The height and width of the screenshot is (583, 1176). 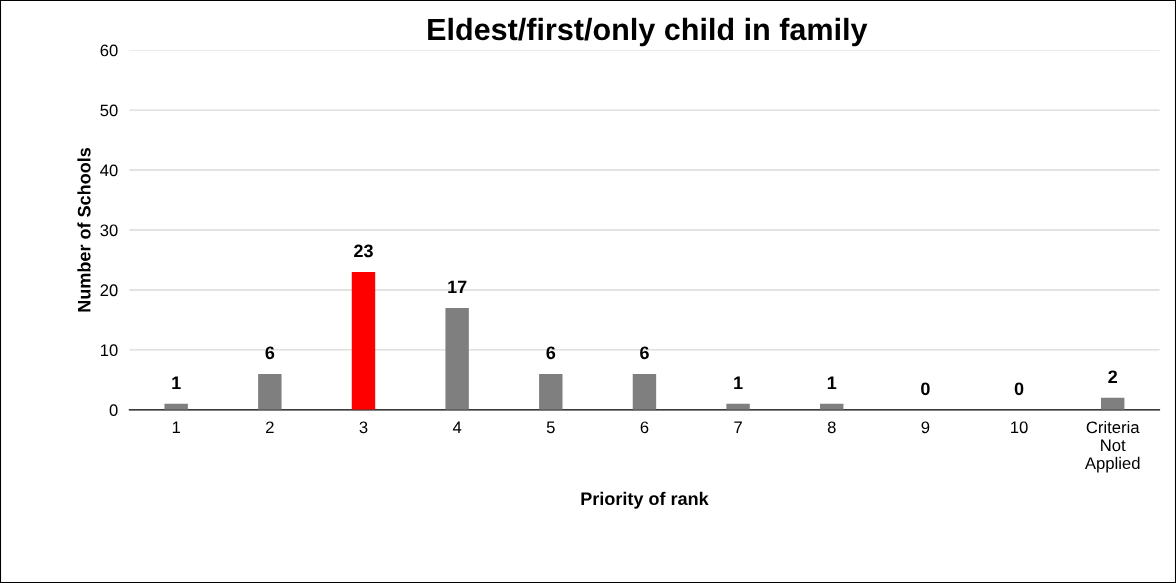 I want to click on x-tick-label: 2, so click(x=270, y=427).